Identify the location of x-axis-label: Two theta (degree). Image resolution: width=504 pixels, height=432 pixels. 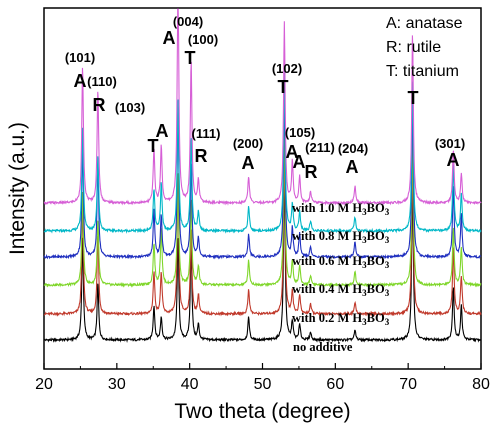
(262, 411).